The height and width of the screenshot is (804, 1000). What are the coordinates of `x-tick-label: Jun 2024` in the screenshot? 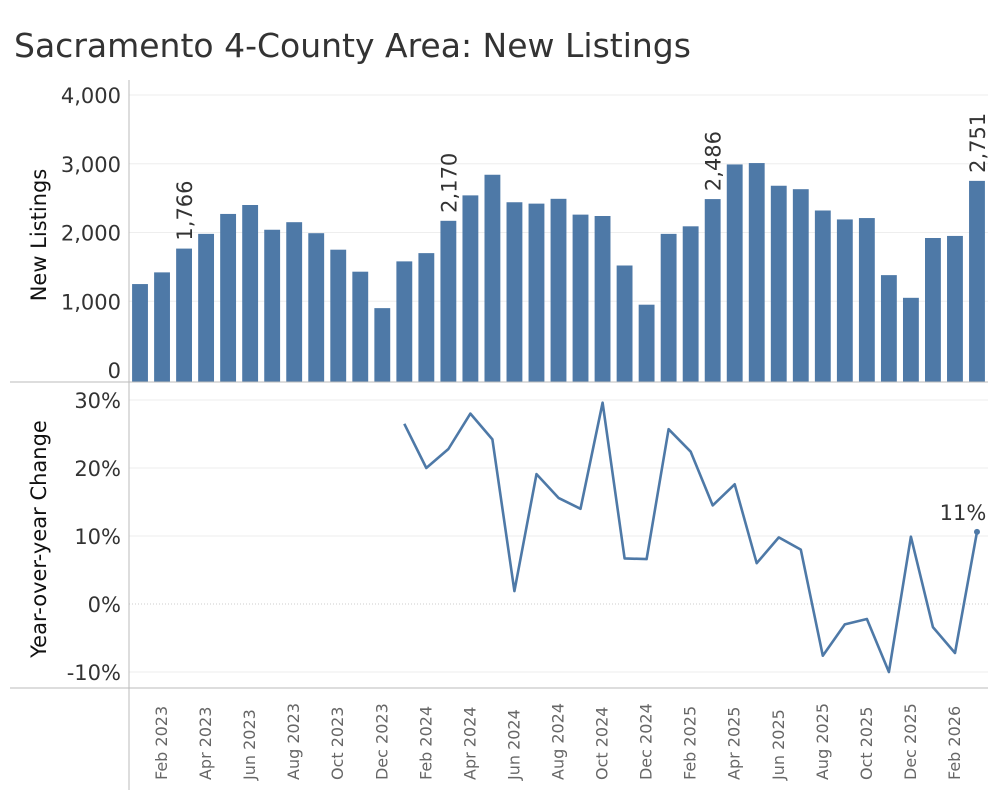 It's located at (513, 745).